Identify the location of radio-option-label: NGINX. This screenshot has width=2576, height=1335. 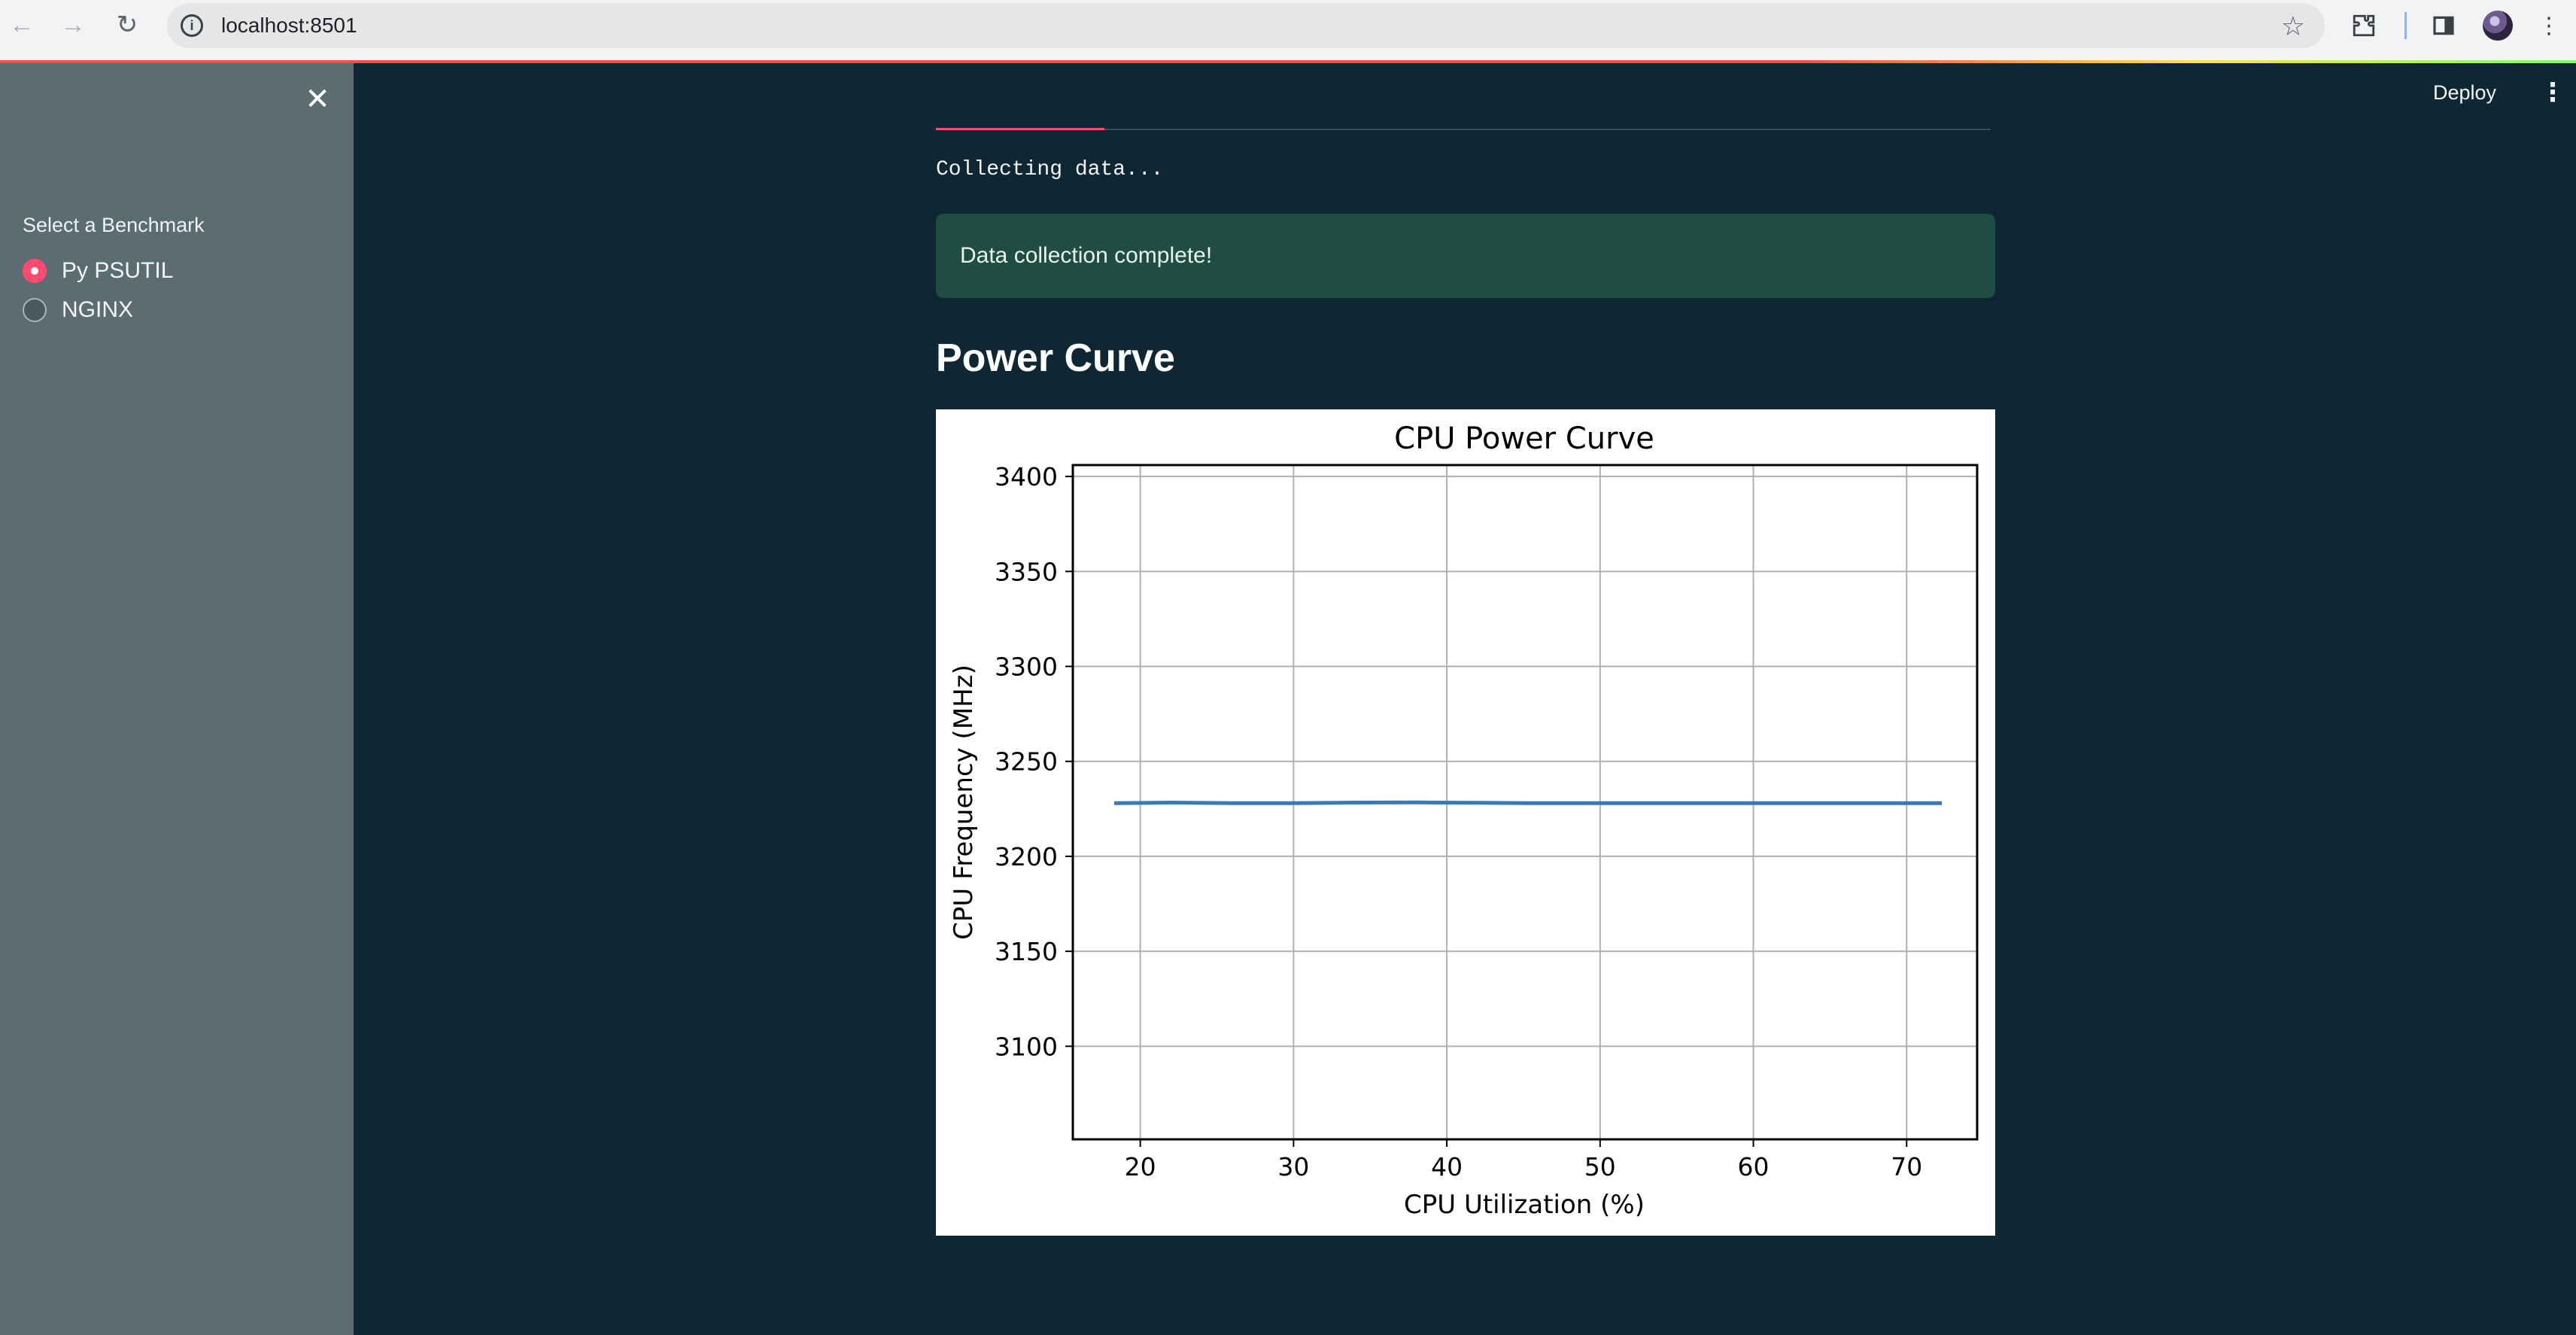
(98, 309).